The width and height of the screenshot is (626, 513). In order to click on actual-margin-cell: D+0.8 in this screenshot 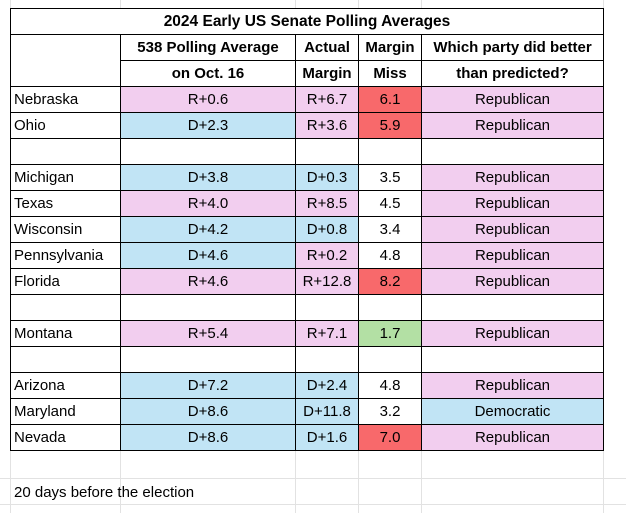, I will do `click(327, 229)`.